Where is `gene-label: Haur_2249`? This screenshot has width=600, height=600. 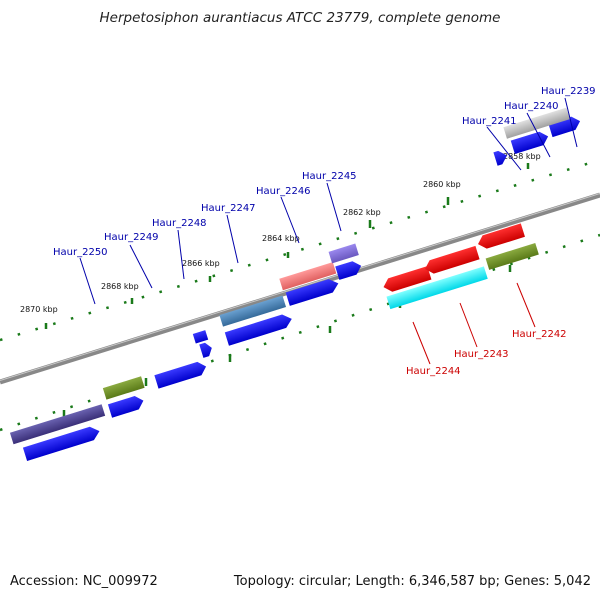
gene-label: Haur_2249 is located at coordinates (131, 237).